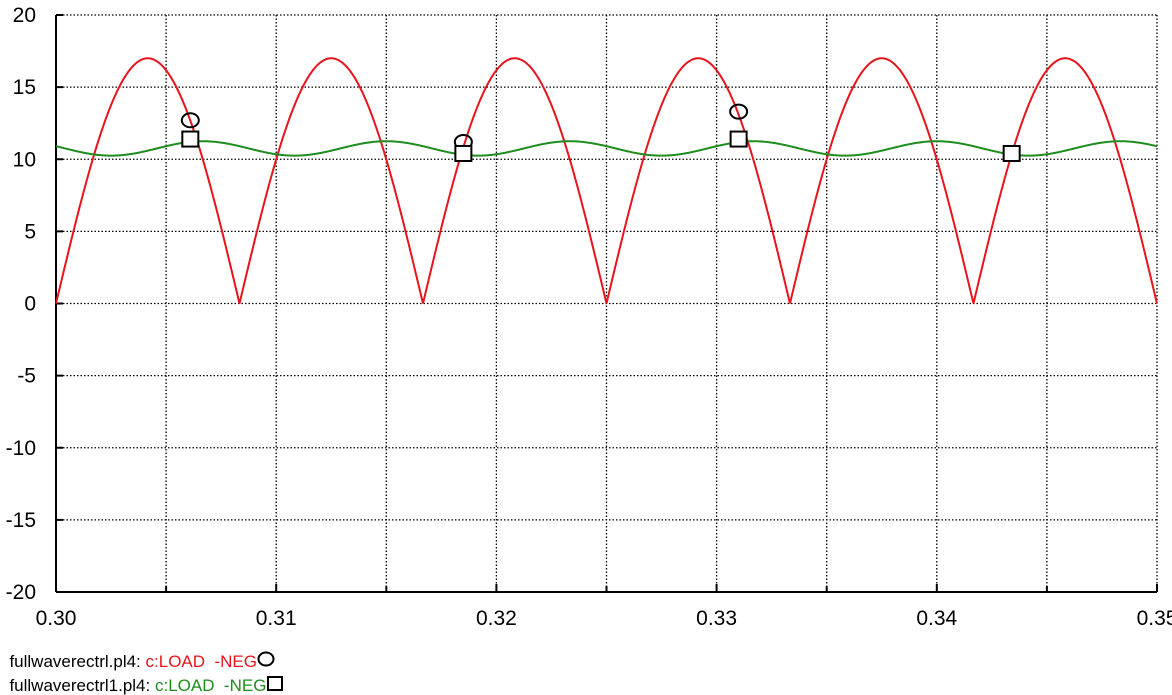  What do you see at coordinates (1154, 618) in the screenshot?
I see `x-tick-label: 0.35` at bounding box center [1154, 618].